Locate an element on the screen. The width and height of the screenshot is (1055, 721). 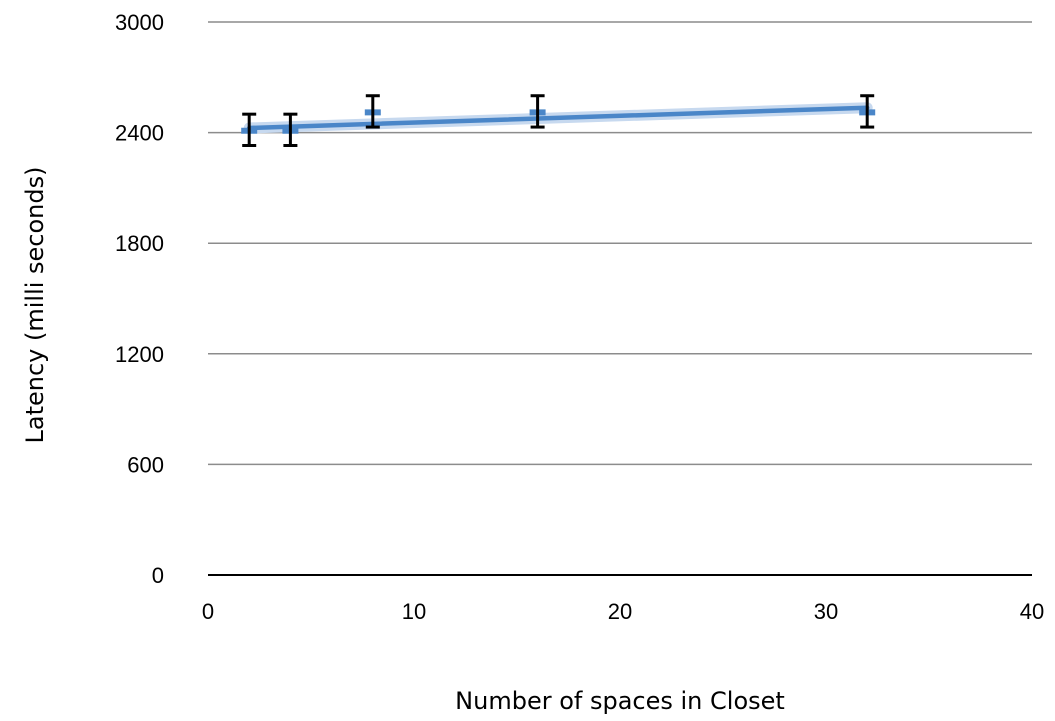
x-tick-label-4: 40 is located at coordinates (1032, 611).